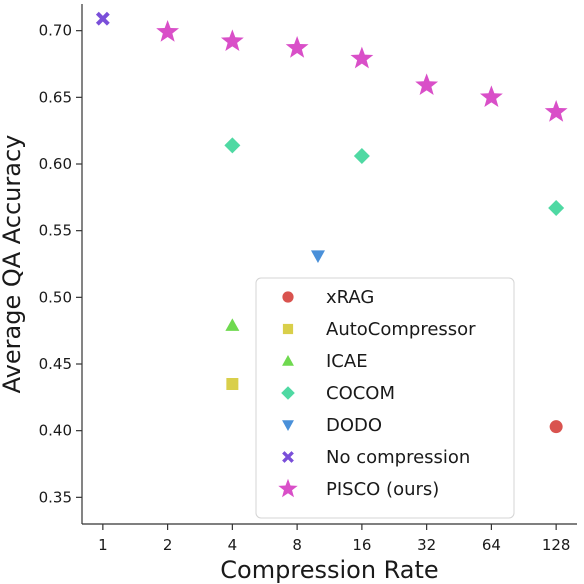 The height and width of the screenshot is (584, 584). I want to click on legend-marker-xrag, so click(287, 296).